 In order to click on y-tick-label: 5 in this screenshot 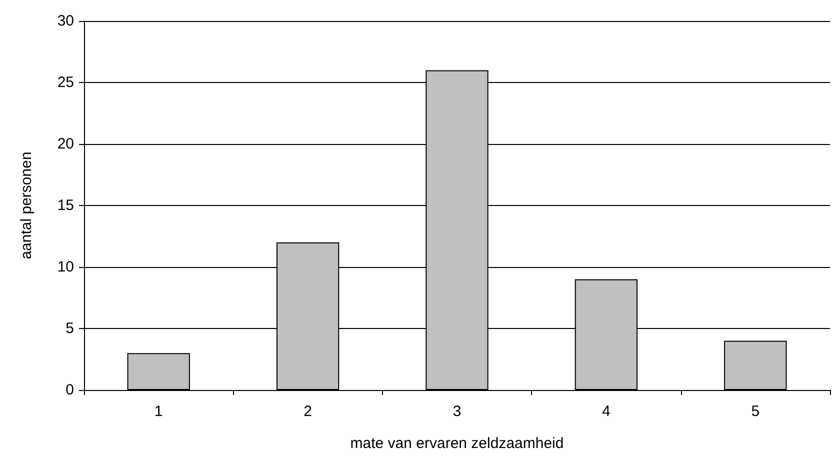, I will do `click(70, 328)`.